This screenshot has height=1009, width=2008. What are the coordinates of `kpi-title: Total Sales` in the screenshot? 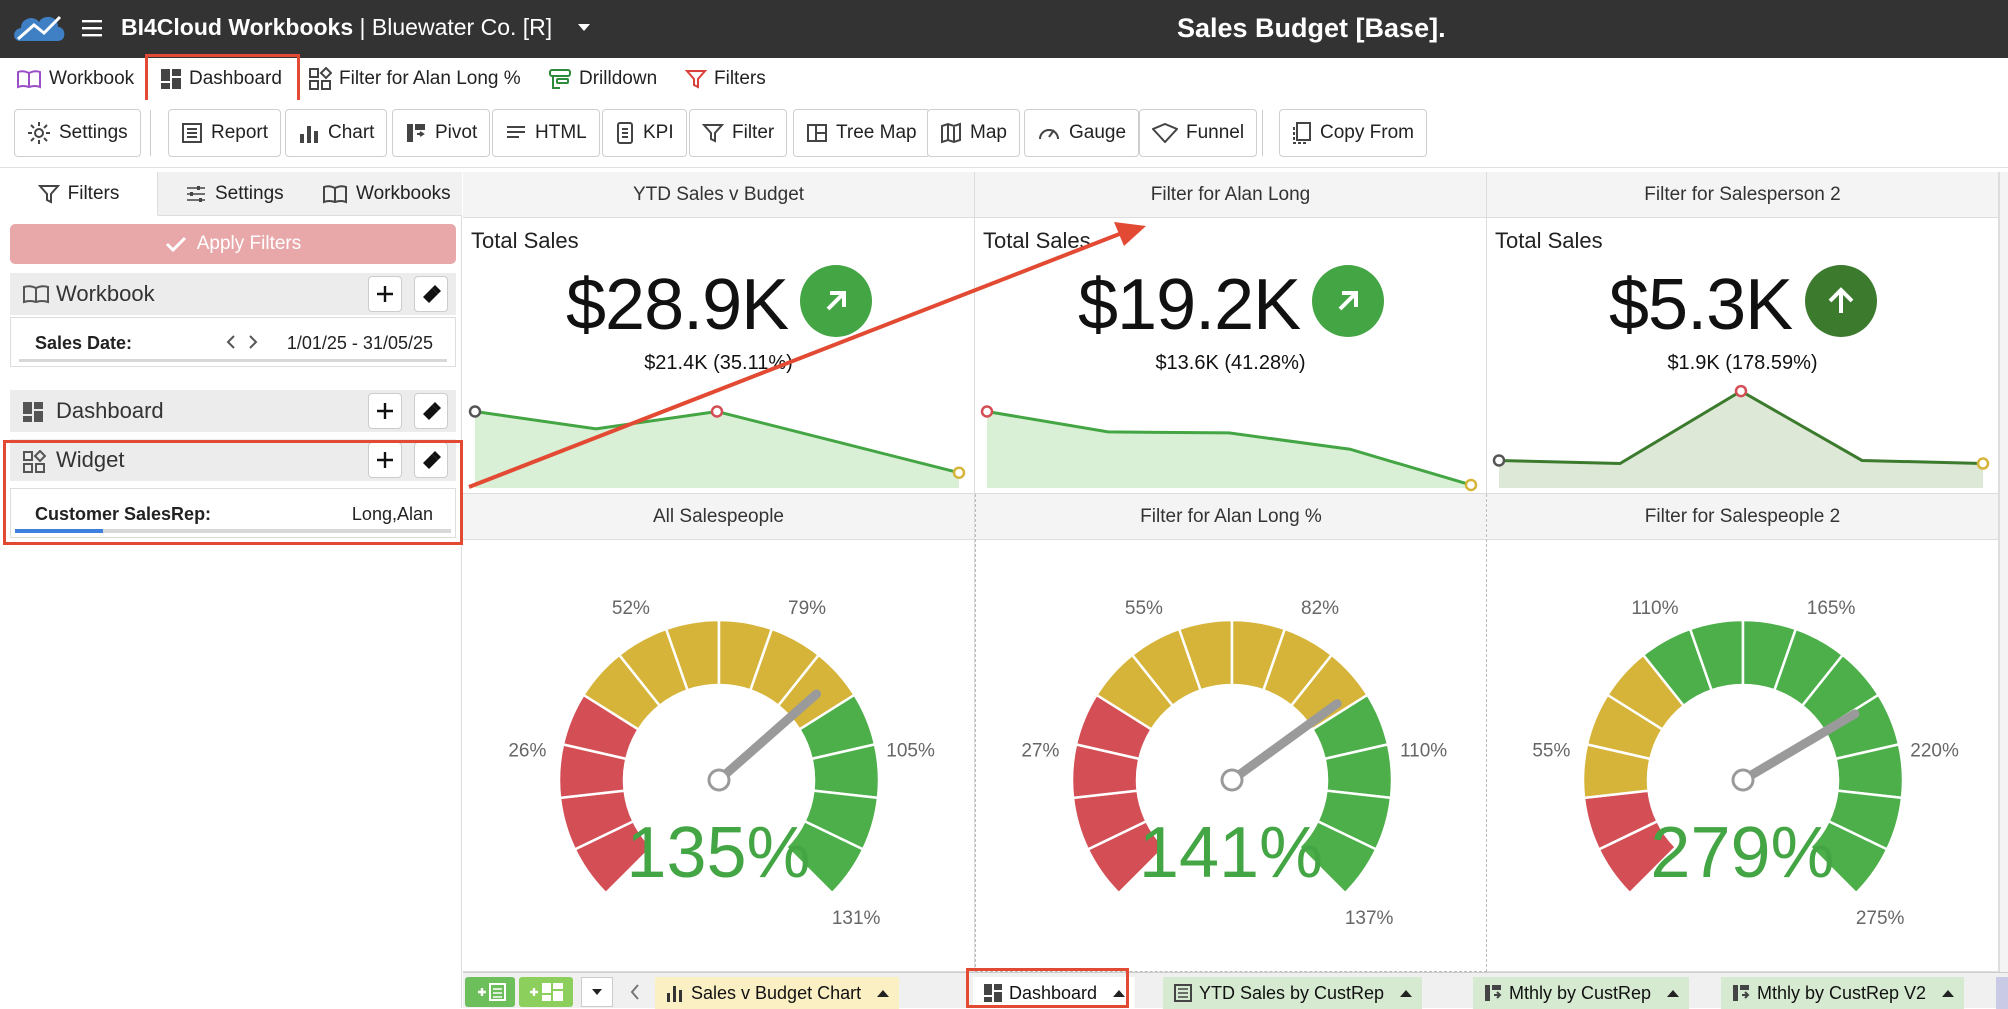 It's located at (525, 240).